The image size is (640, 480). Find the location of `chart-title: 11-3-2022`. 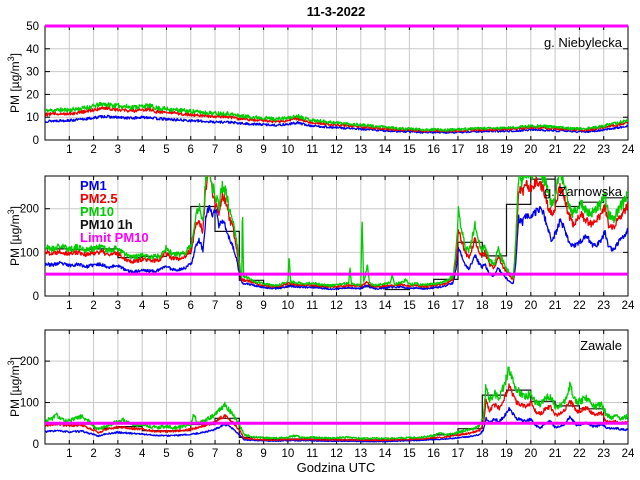

chart-title: 11-3-2022 is located at coordinates (336, 11).